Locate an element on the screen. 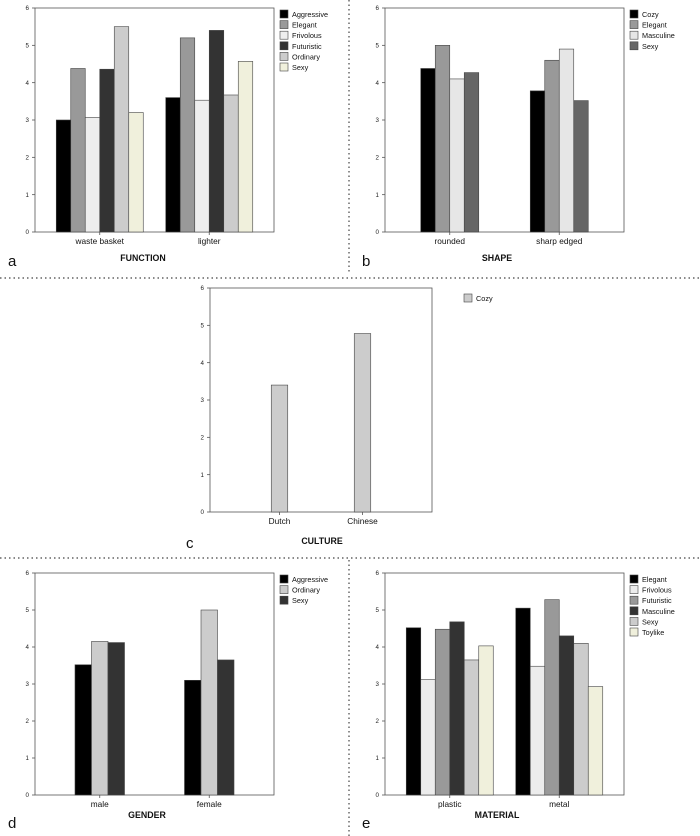 This screenshot has width=700, height=836. x-tick-label: metal is located at coordinates (559, 804).